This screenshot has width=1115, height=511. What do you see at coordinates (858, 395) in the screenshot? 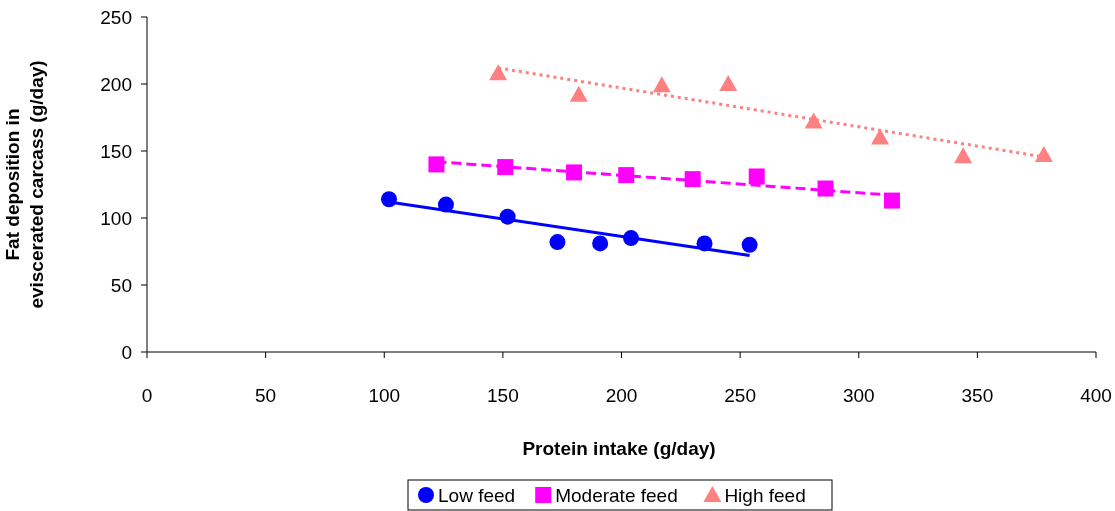
I see `x-tick-label: 300` at bounding box center [858, 395].